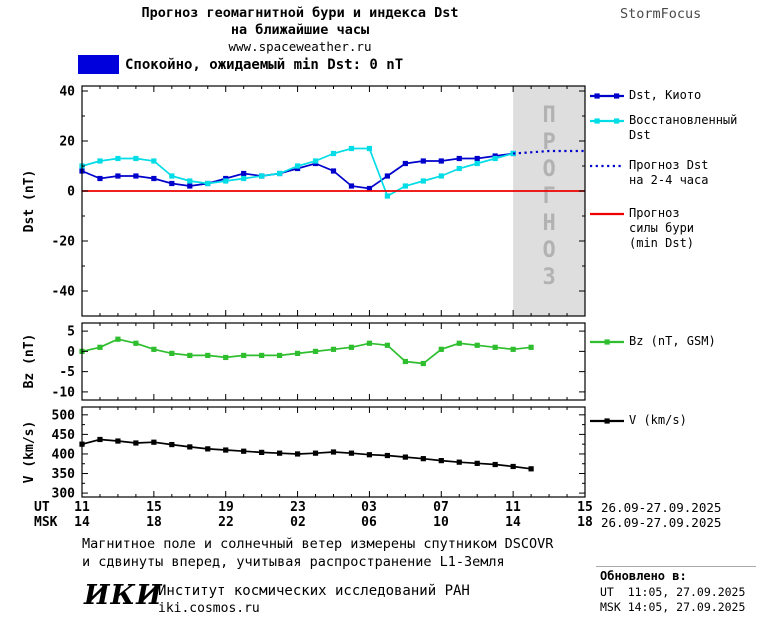  I want to click on svg-text: 40, so click(67, 92).